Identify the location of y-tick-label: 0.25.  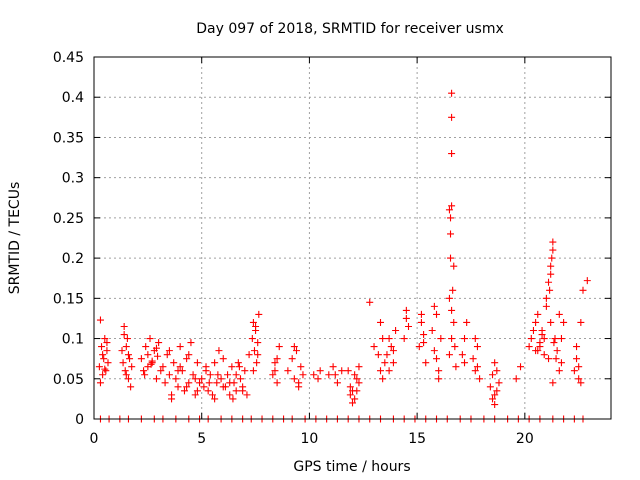
(68, 219).